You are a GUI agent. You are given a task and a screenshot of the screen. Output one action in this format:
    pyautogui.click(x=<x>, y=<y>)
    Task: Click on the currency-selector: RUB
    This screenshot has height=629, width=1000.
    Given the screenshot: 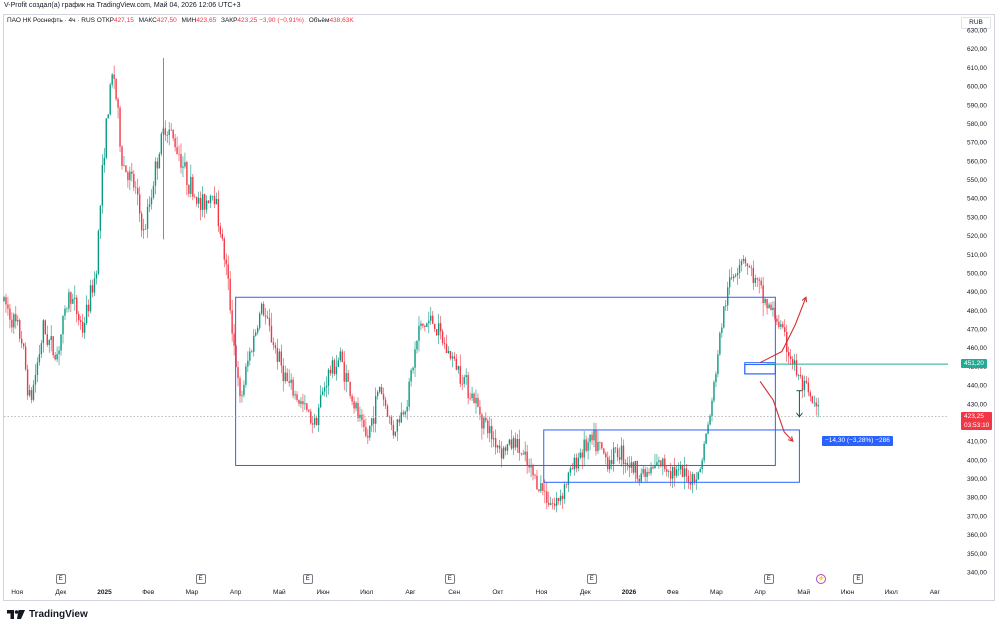 What is the action you would take?
    pyautogui.click(x=976, y=23)
    